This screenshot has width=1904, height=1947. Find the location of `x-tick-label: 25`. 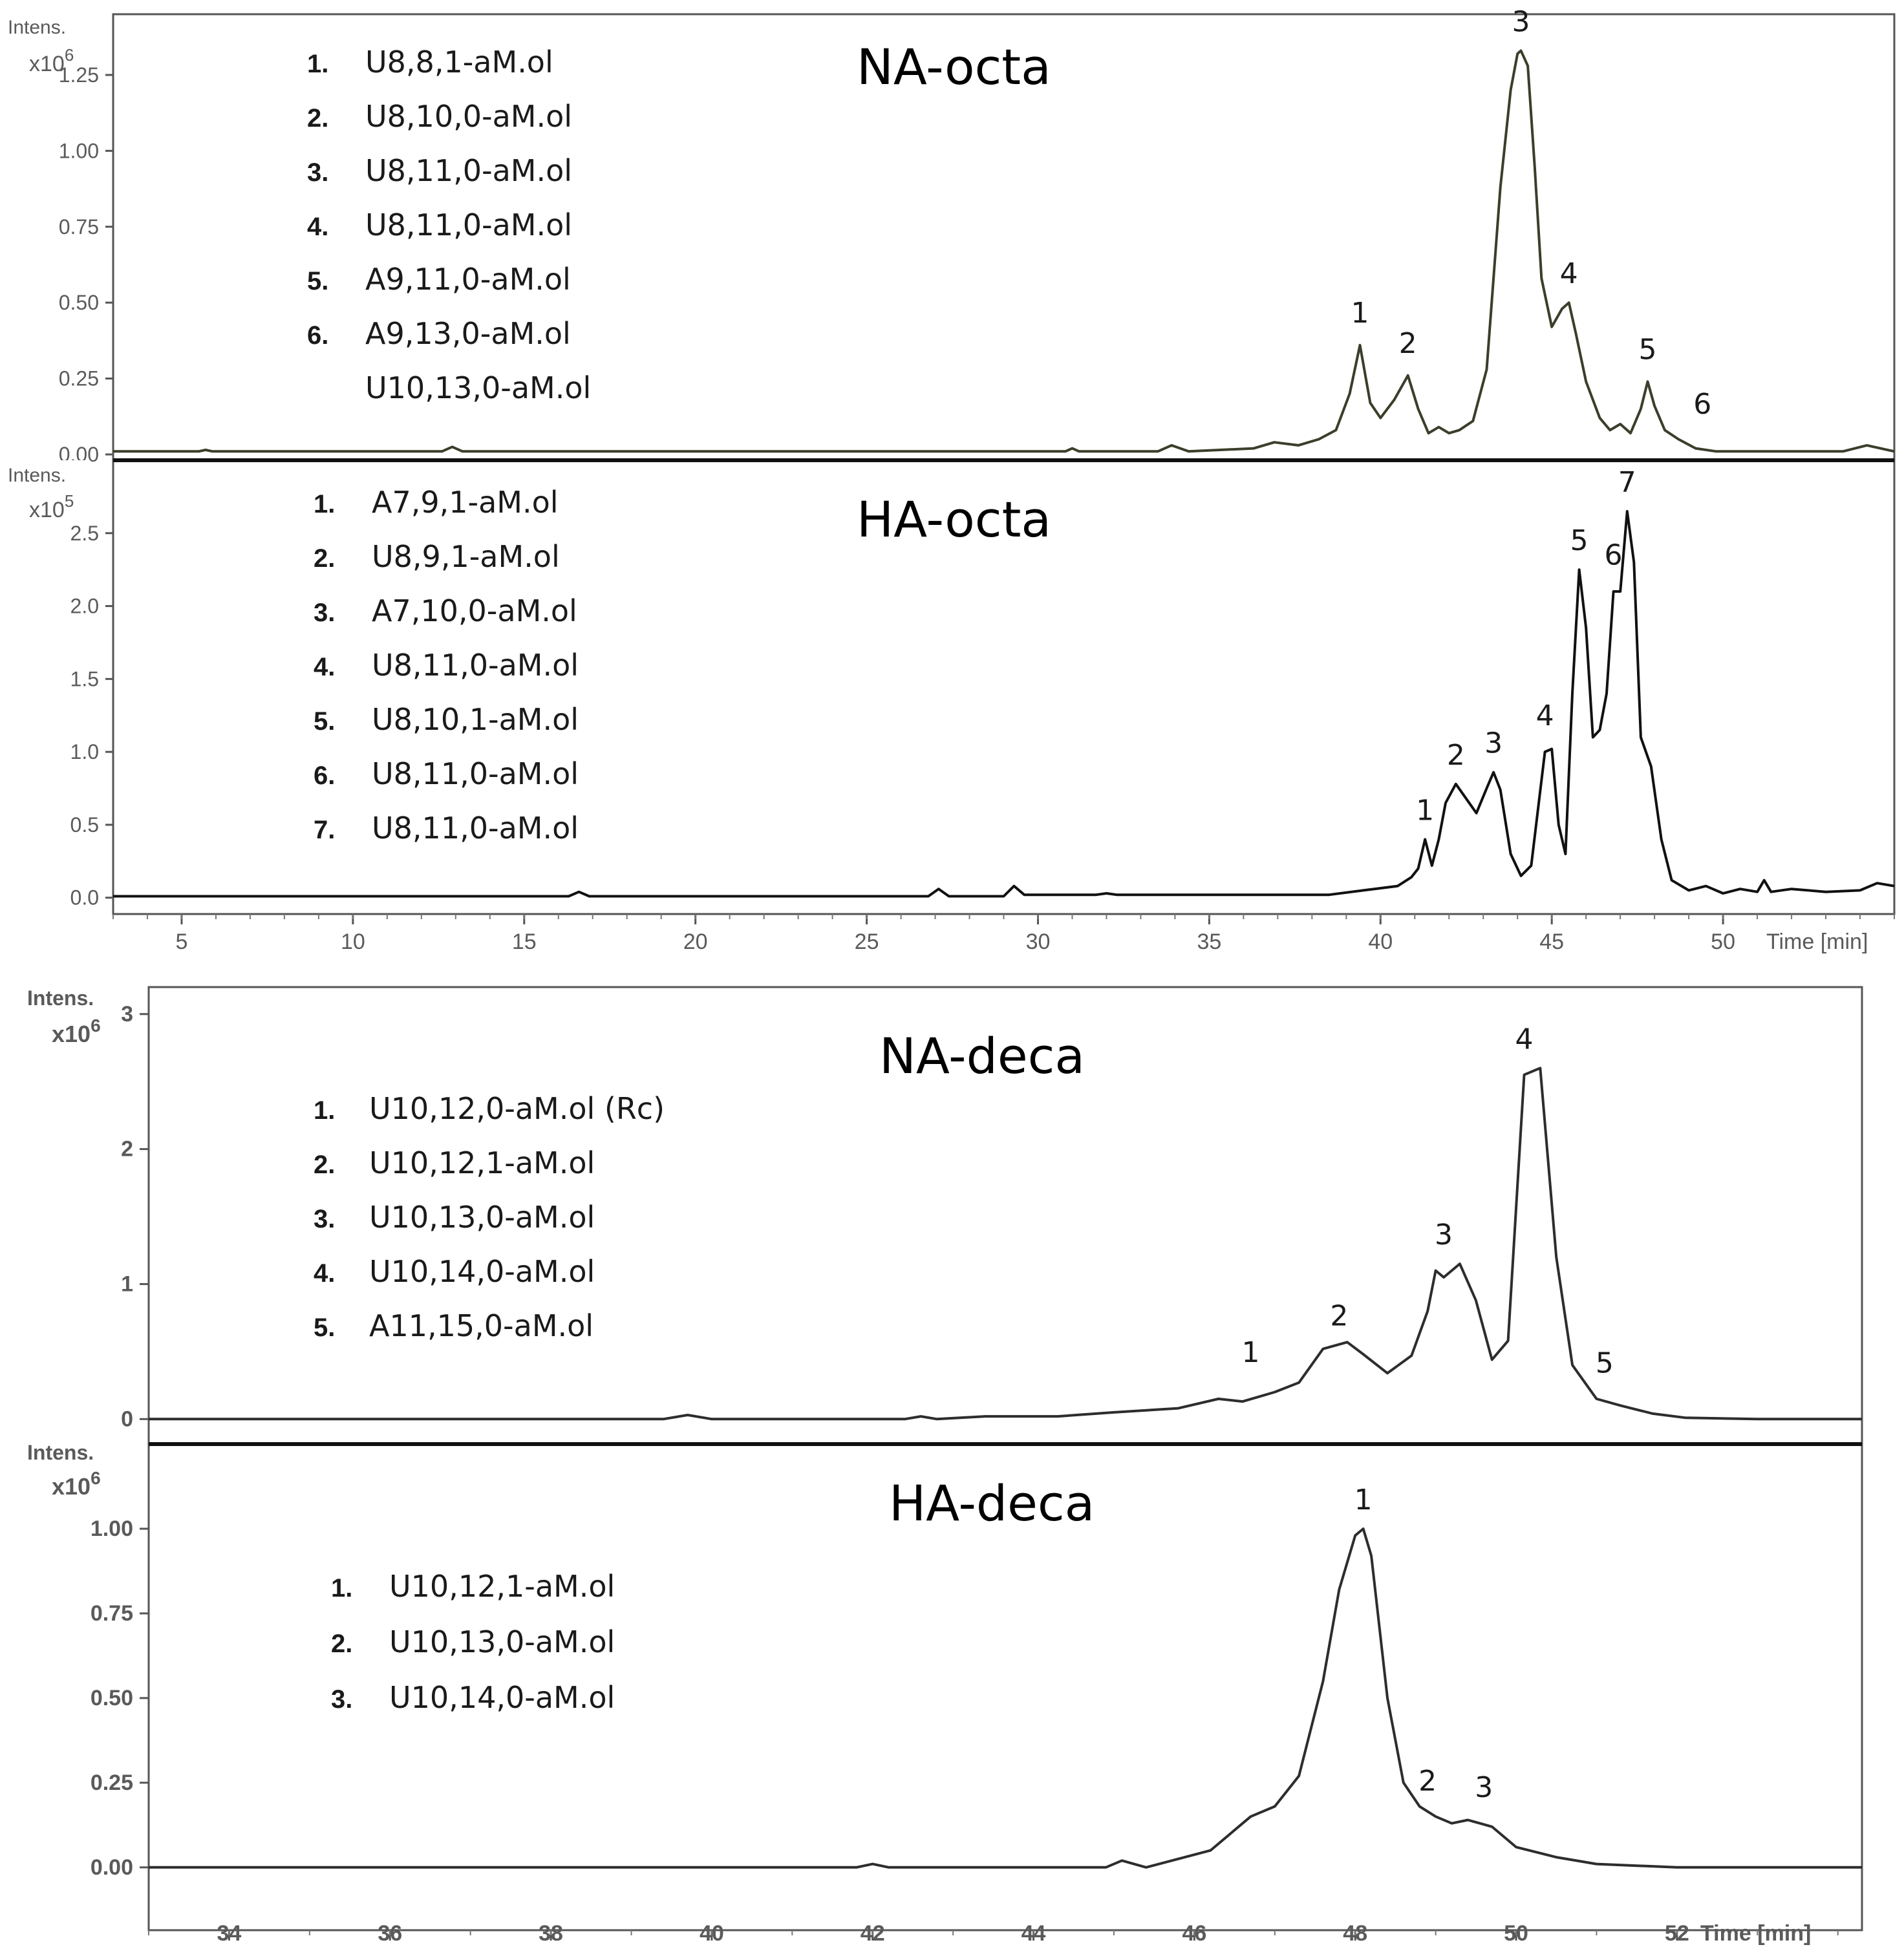

x-tick-label: 25 is located at coordinates (867, 942).